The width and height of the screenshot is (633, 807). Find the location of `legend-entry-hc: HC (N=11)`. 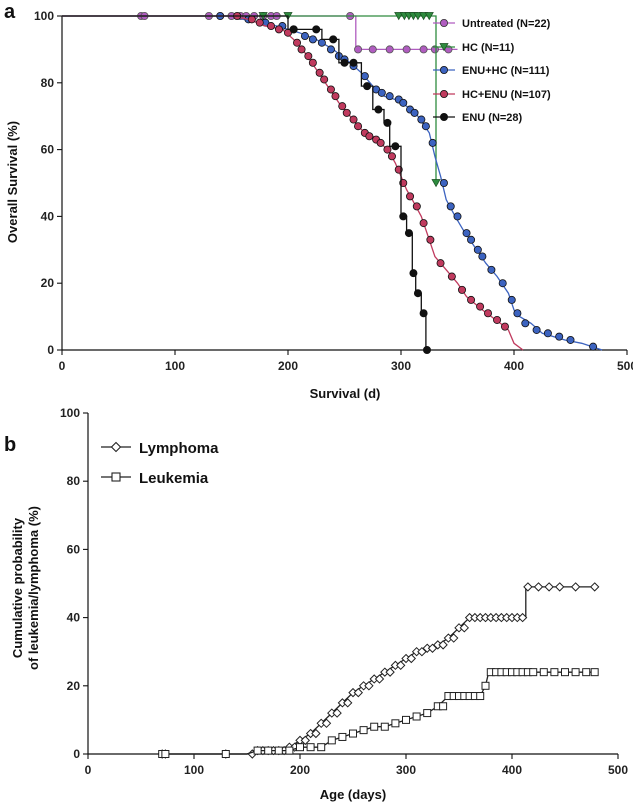

legend-entry-hc: HC (N=11) is located at coordinates (474, 48).